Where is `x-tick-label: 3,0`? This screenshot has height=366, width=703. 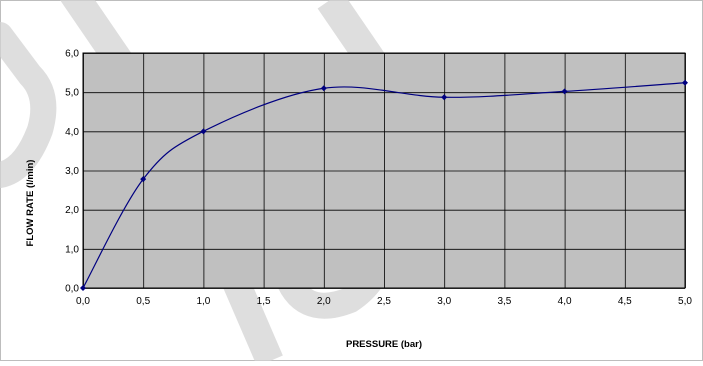 x-tick-label: 3,0 is located at coordinates (444, 301).